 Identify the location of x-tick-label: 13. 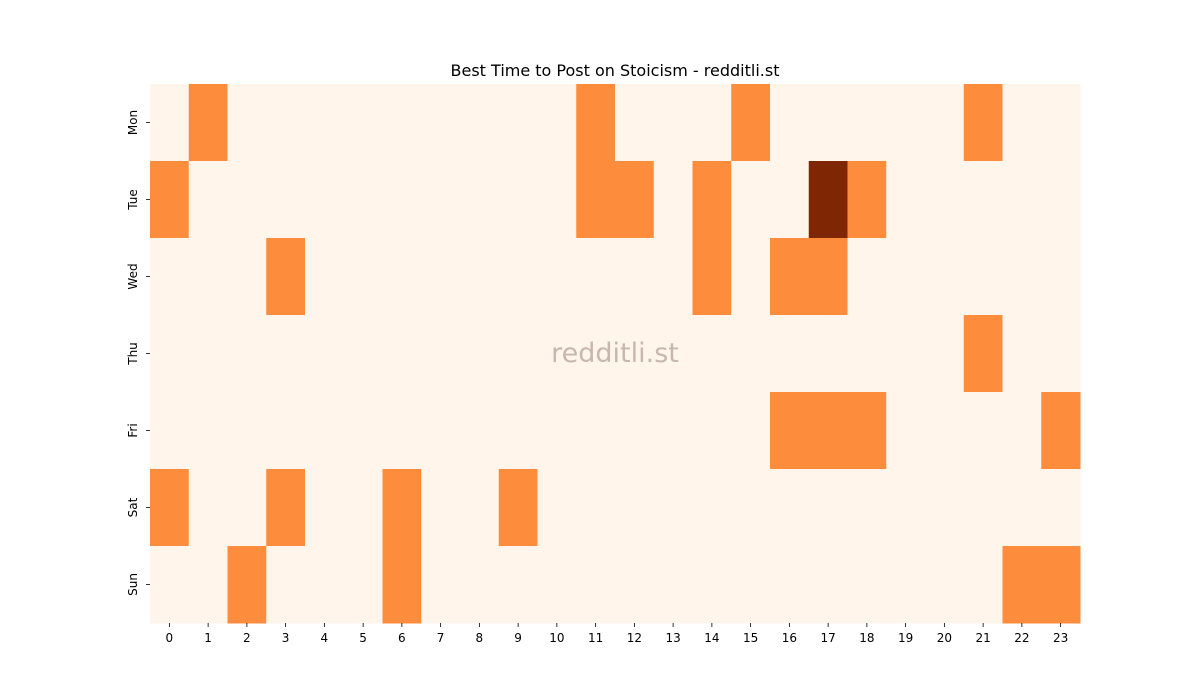
(672, 638).